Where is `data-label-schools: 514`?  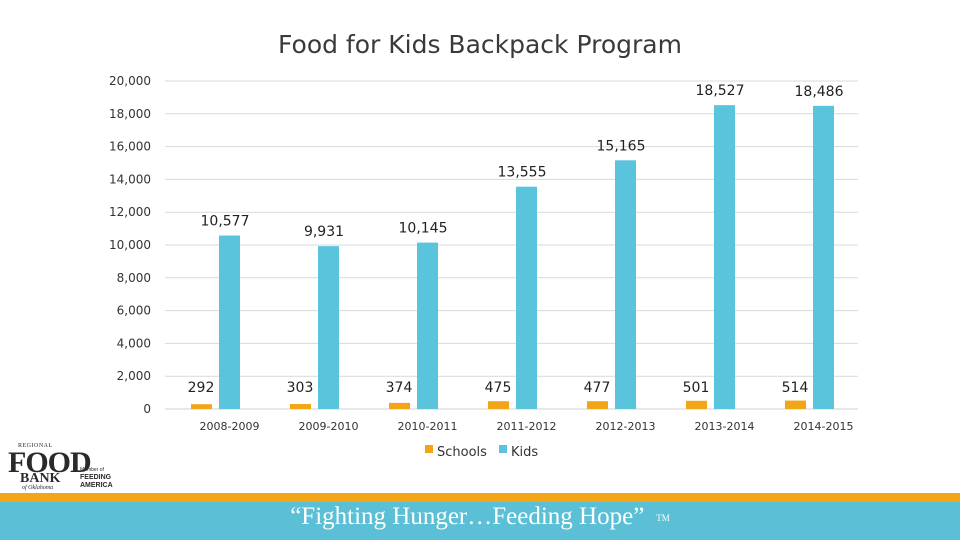 data-label-schools: 514 is located at coordinates (795, 388).